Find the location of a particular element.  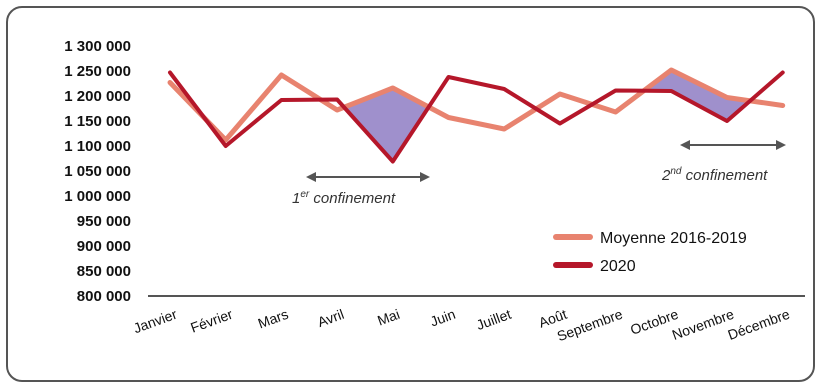

legend-label-average: Moyenne 2016-2019 is located at coordinates (673, 238).